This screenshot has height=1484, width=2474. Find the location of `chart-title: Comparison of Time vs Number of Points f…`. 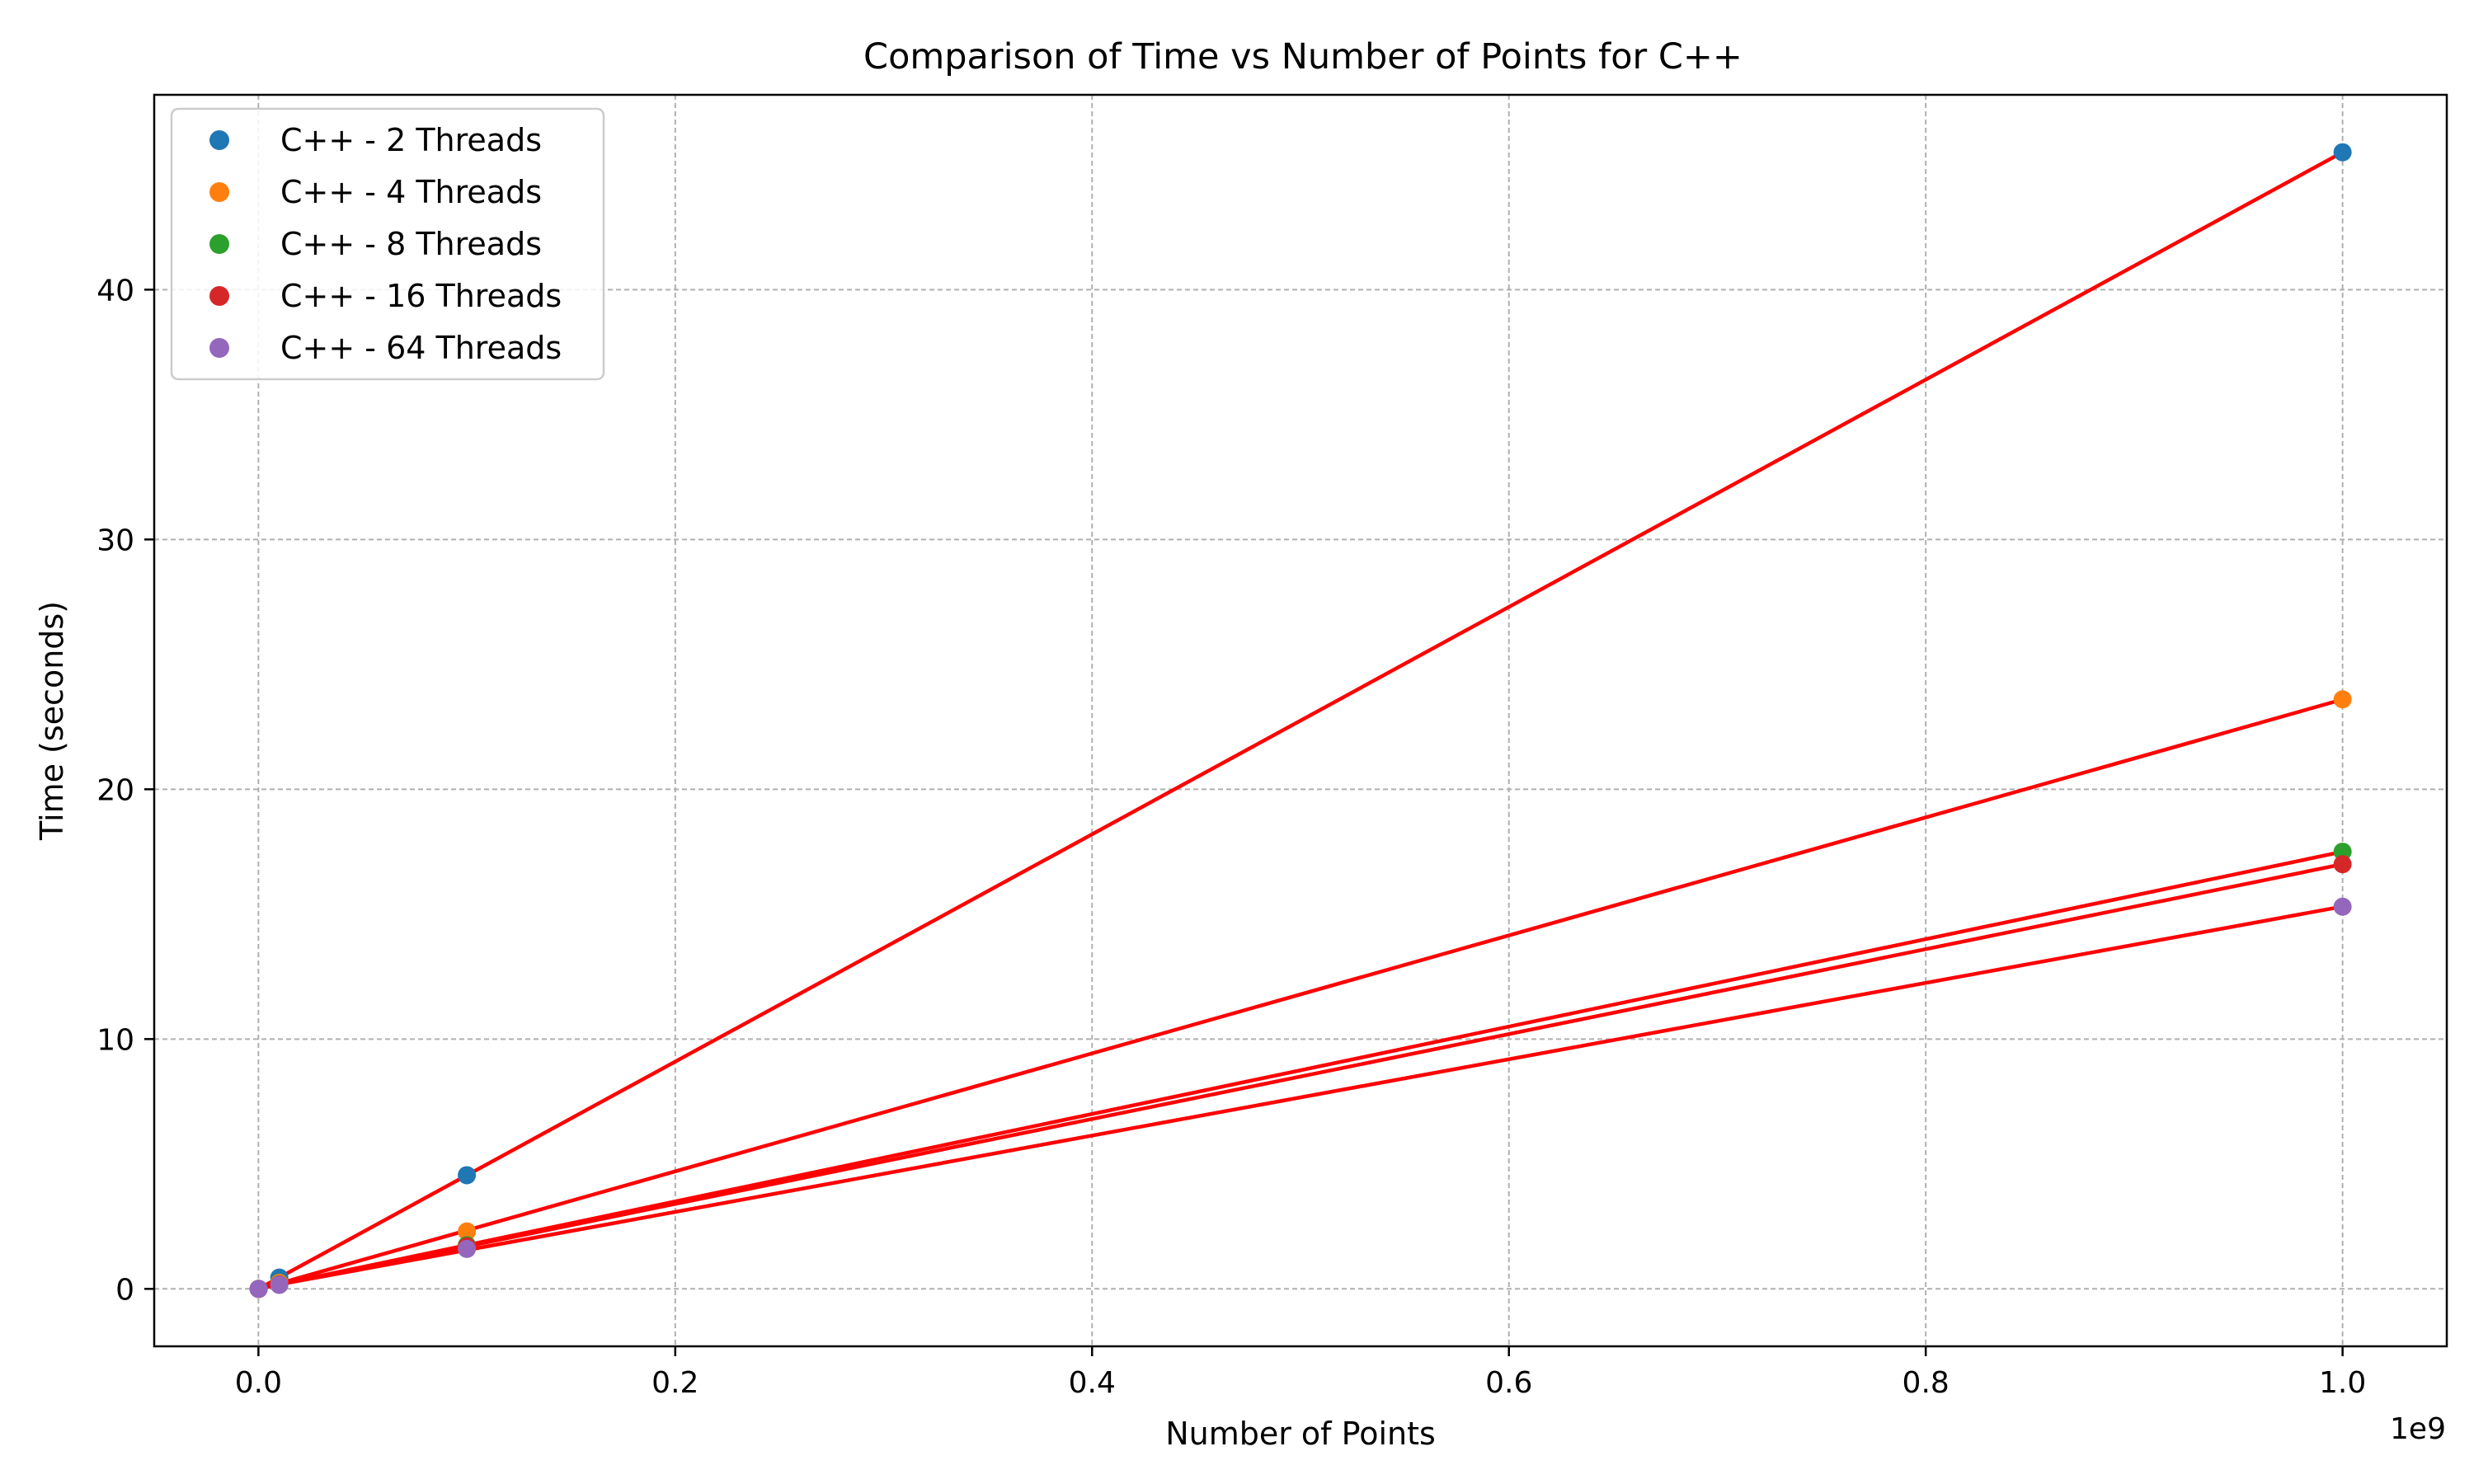

chart-title: Comparison of Time vs Number of Points f… is located at coordinates (1303, 56).